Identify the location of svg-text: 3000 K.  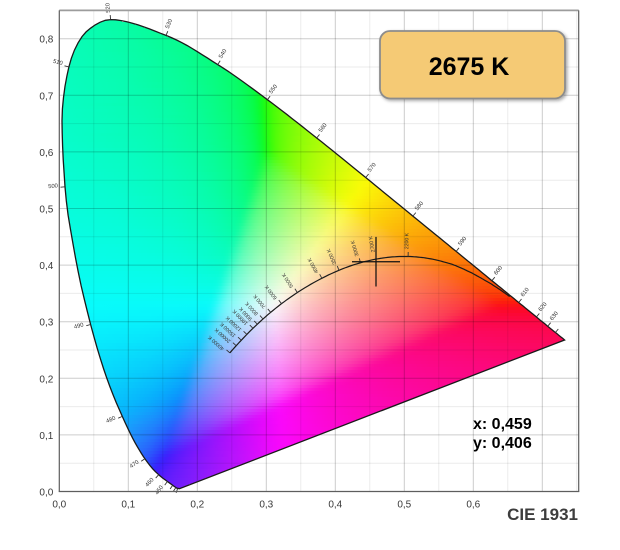
(355, 248).